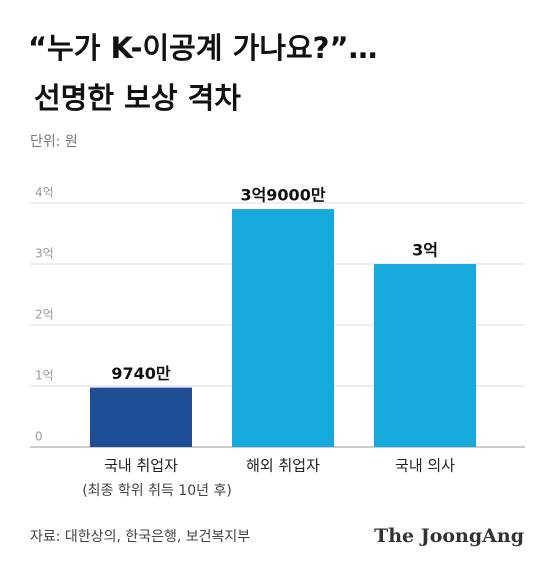 The width and height of the screenshot is (560, 568). What do you see at coordinates (425, 250) in the screenshot?
I see `data-label: 3억` at bounding box center [425, 250].